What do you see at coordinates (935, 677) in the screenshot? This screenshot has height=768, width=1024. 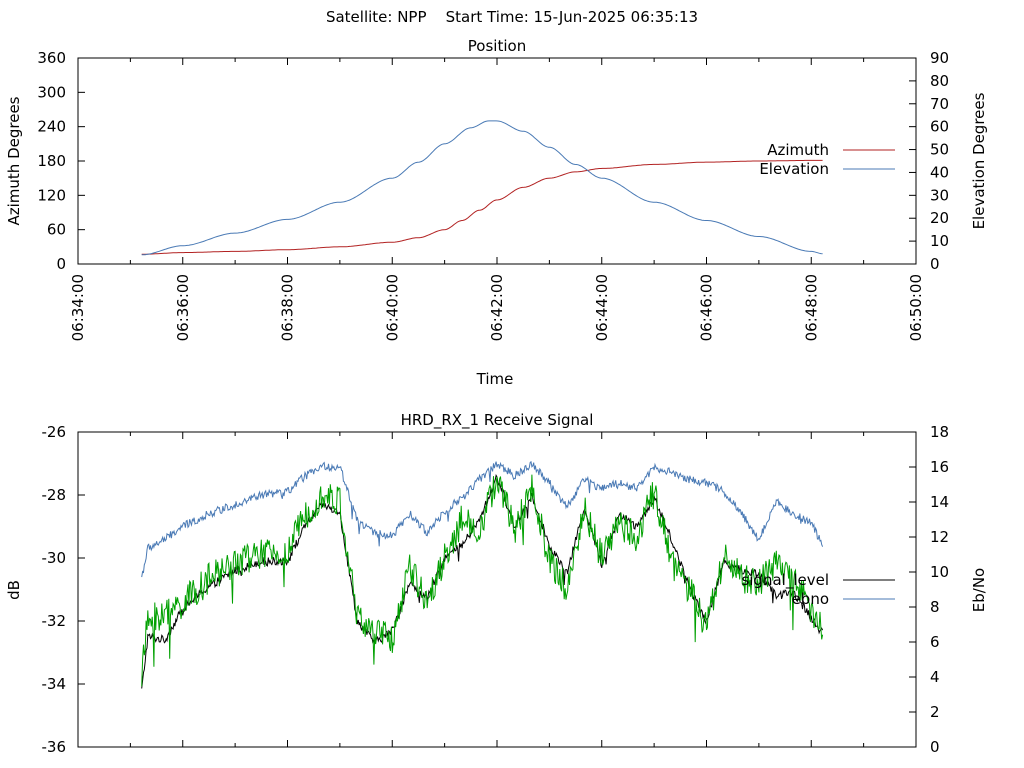 I see `signal-y2-tick-label: 4` at bounding box center [935, 677].